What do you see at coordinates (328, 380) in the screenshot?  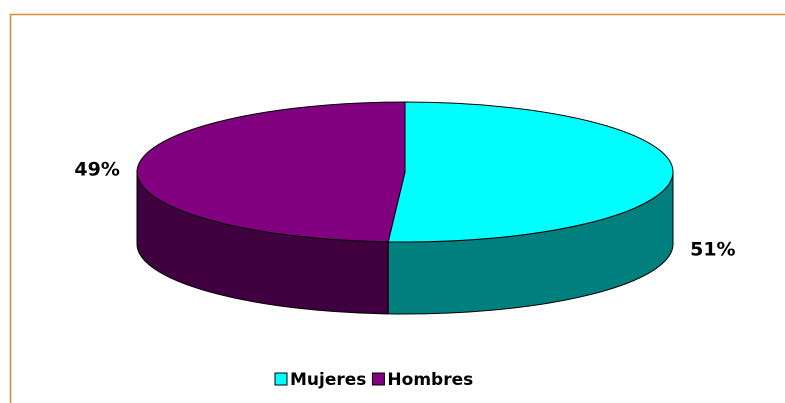 I see `legend-label: Mujeres` at bounding box center [328, 380].